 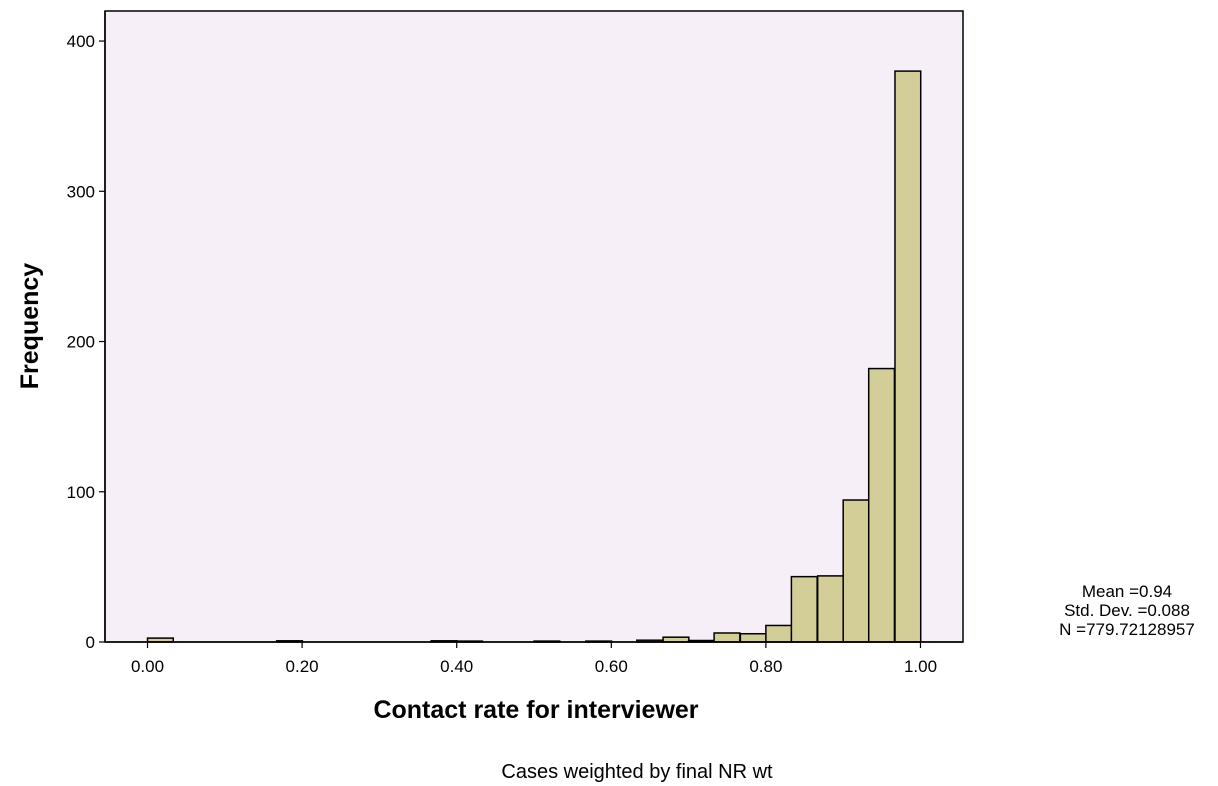 I want to click on y-tick-label: 200, so click(x=81, y=342).